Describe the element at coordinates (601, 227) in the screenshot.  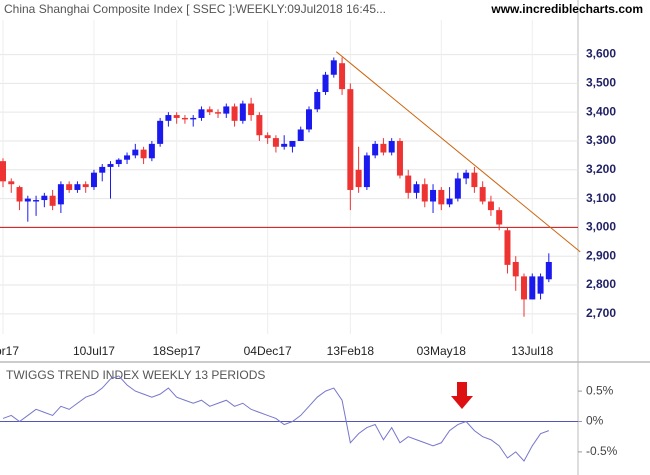
I see `y-tick-label: 3,000` at that location.